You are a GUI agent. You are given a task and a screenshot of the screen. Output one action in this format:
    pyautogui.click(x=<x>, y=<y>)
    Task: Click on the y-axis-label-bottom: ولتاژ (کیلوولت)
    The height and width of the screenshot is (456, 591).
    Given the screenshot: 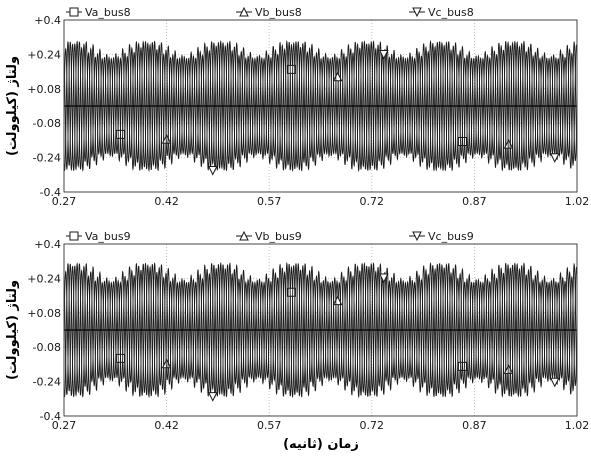 What is the action you would take?
    pyautogui.click(x=12, y=330)
    